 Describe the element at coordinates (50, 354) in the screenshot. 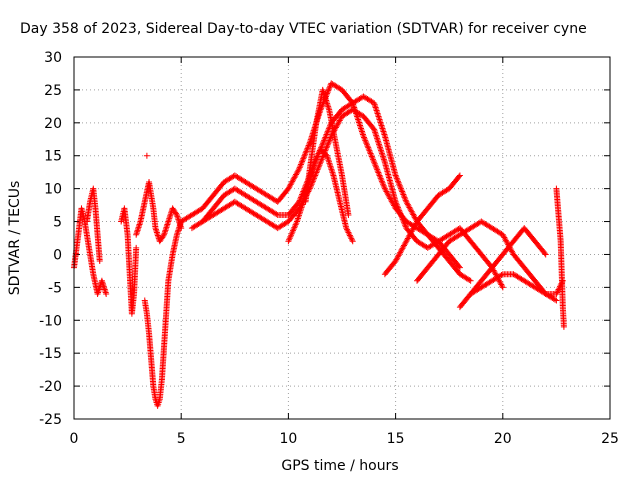

I see `y-tick-label: -15` at that location.